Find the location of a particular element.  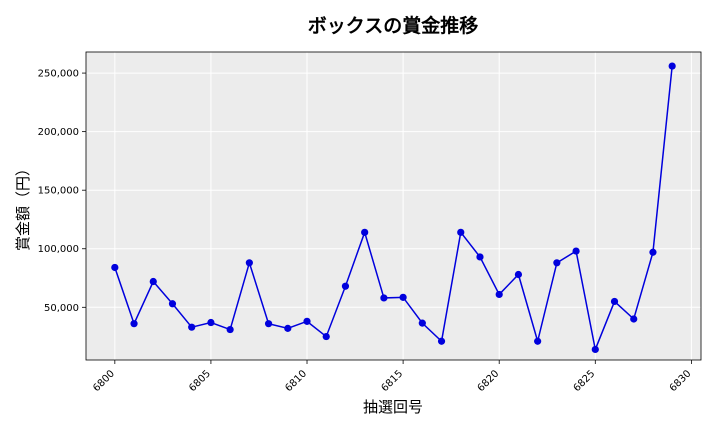

y-tick-label-2: 150,000 is located at coordinates (58, 191).